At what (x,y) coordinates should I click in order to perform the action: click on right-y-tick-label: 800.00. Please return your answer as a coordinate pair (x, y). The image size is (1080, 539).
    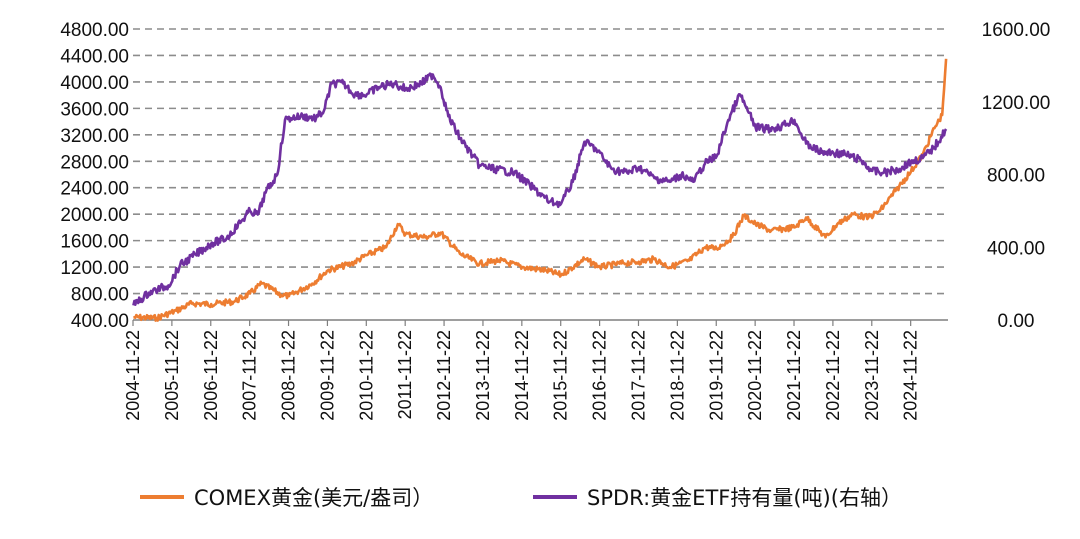
    Looking at the image, I should click on (1016, 176).